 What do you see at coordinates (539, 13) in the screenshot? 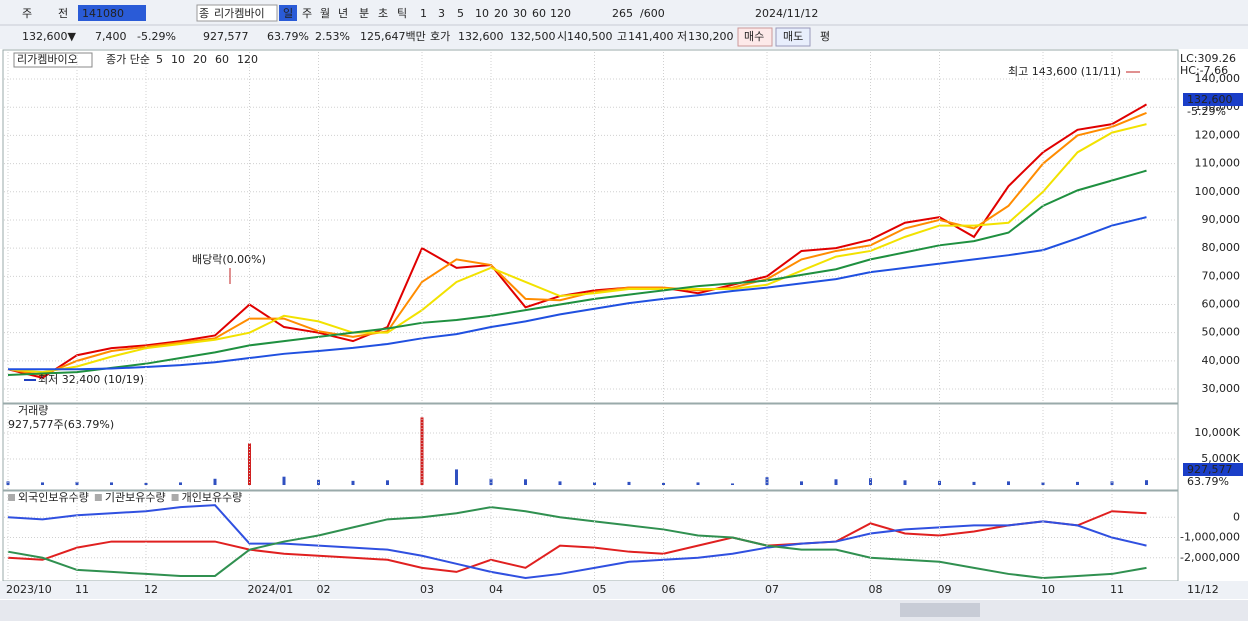
I see `toolbar-item: 60` at bounding box center [539, 13].